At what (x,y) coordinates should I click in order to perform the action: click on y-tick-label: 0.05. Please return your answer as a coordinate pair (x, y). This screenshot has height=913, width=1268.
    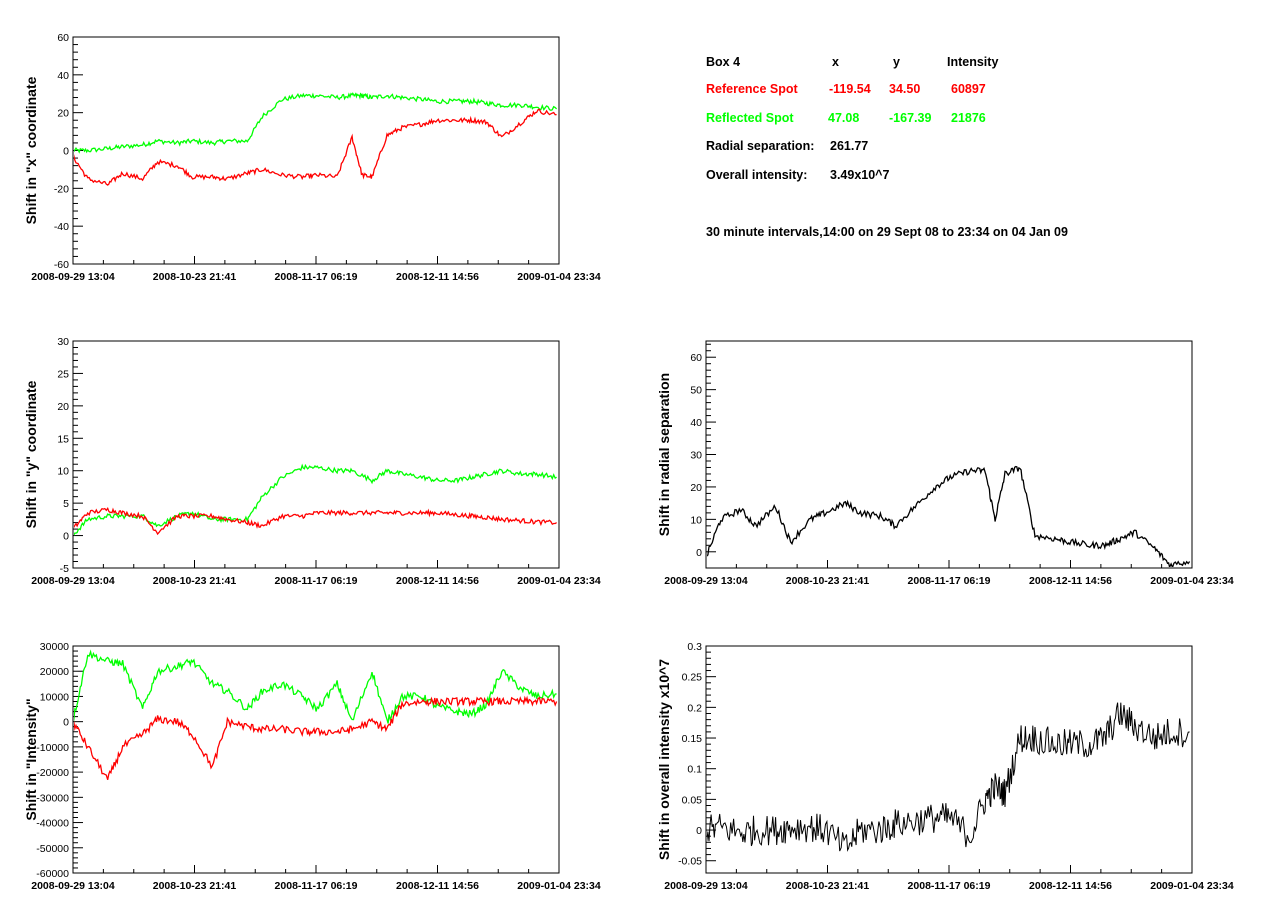
    Looking at the image, I should click on (692, 800).